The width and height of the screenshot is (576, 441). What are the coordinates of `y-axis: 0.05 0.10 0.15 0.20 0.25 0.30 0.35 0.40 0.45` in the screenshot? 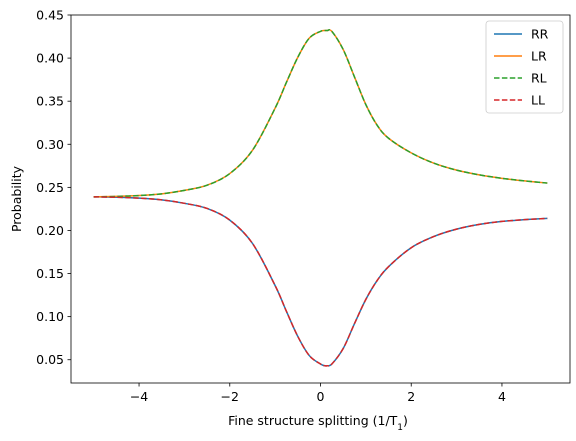 It's located at (53, 187).